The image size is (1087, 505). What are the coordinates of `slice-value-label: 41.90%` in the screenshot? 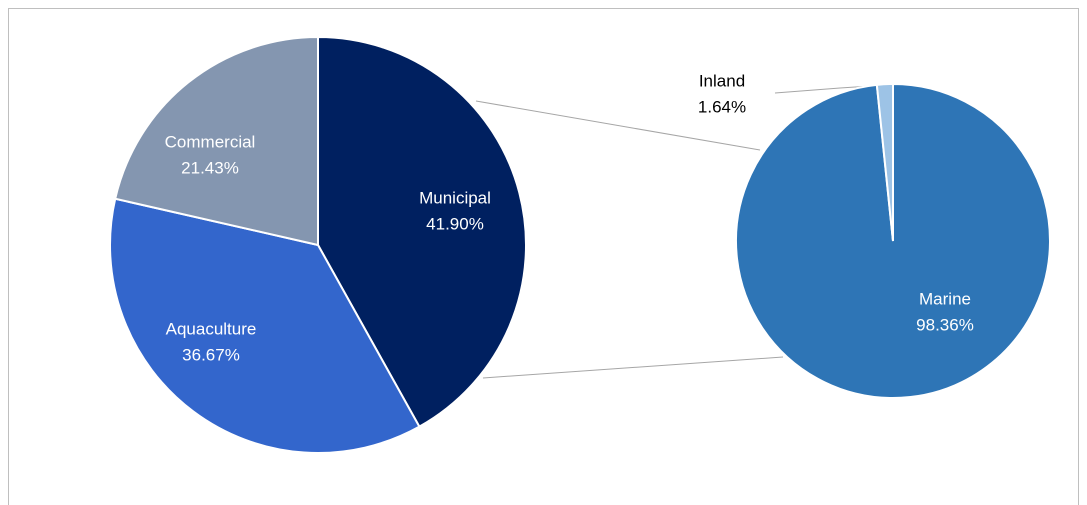 It's located at (455, 223).